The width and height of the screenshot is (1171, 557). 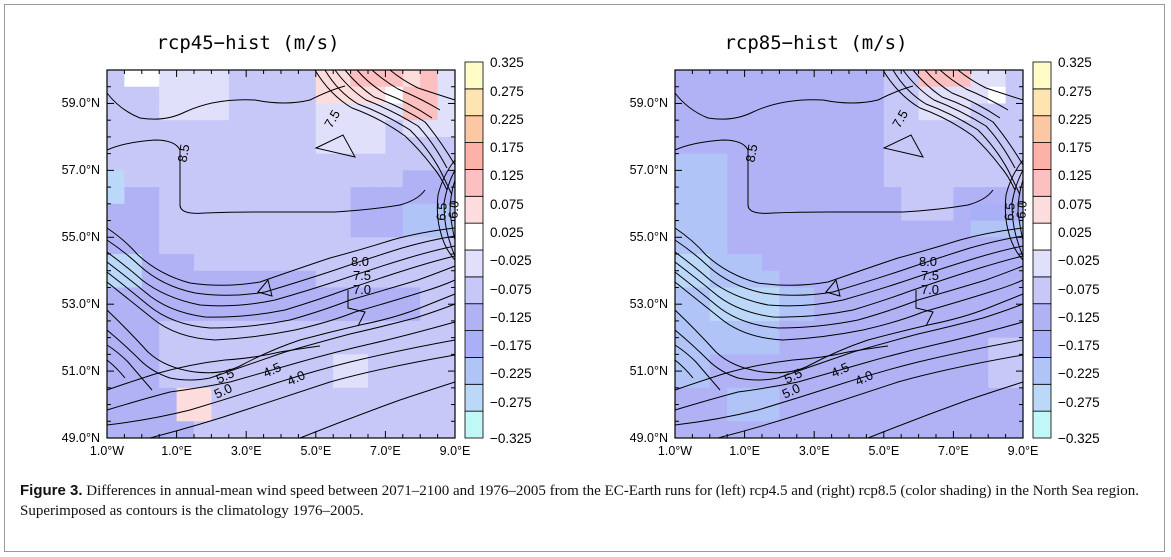 I want to click on colorbar-label: −0.175, so click(x=1079, y=345).